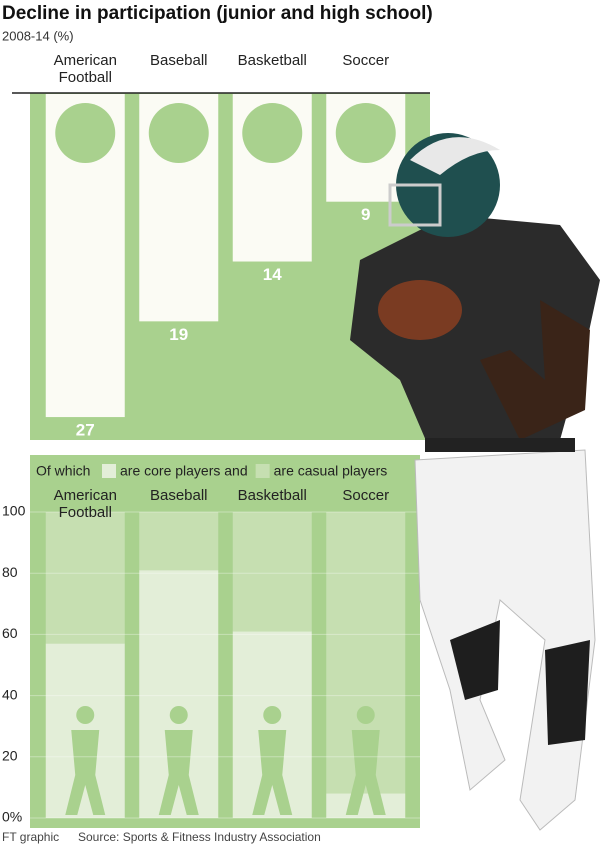  I want to click on legend-label: are casual players, so click(331, 471).